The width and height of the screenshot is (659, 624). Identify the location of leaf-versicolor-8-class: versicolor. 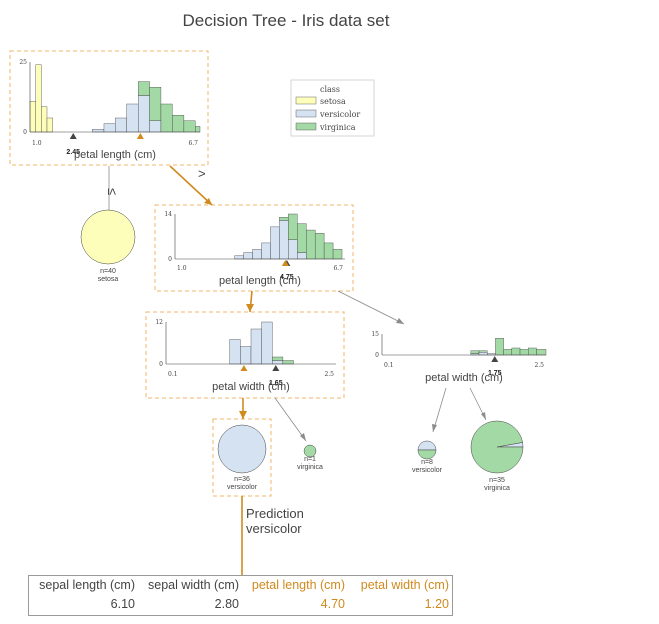
(427, 470).